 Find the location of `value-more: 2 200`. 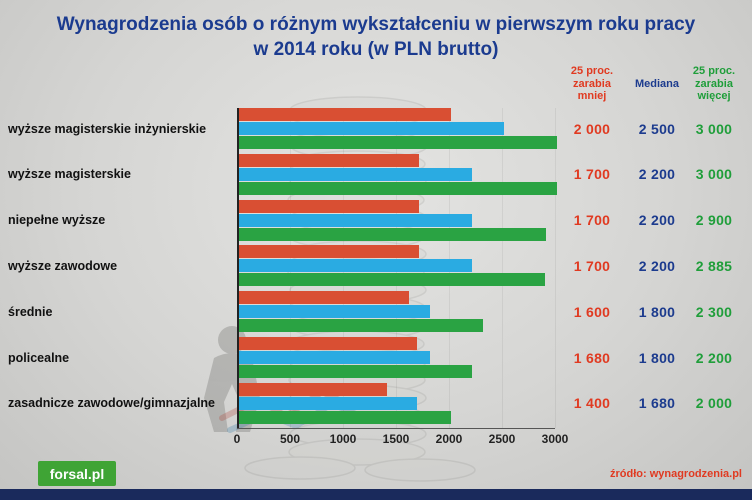

value-more: 2 200 is located at coordinates (714, 357).